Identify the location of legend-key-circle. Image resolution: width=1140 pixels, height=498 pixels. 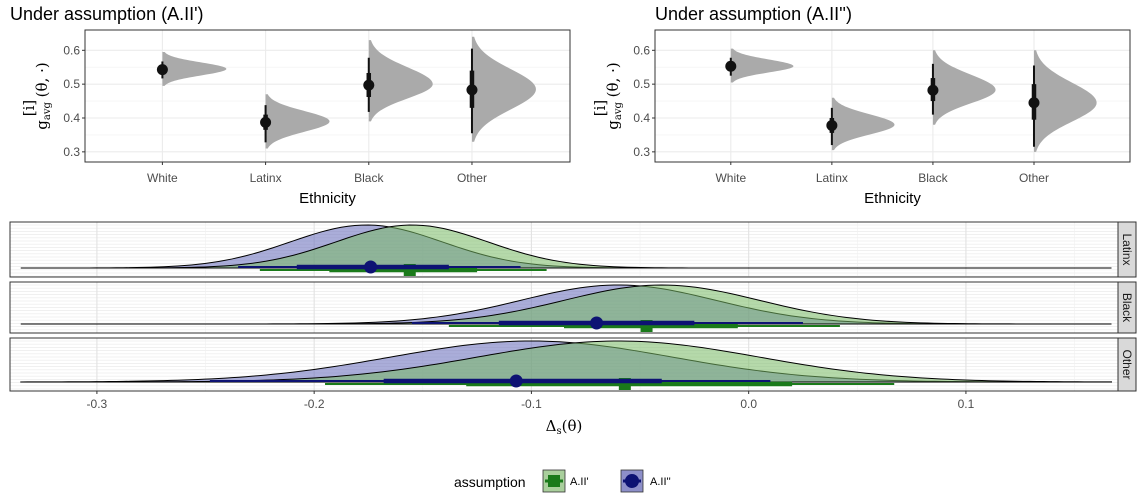
(632, 481).